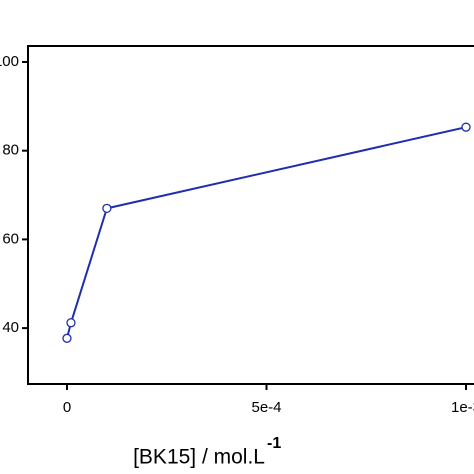  Describe the element at coordinates (67, 407) in the screenshot. I see `x-tick-label: 0` at that location.